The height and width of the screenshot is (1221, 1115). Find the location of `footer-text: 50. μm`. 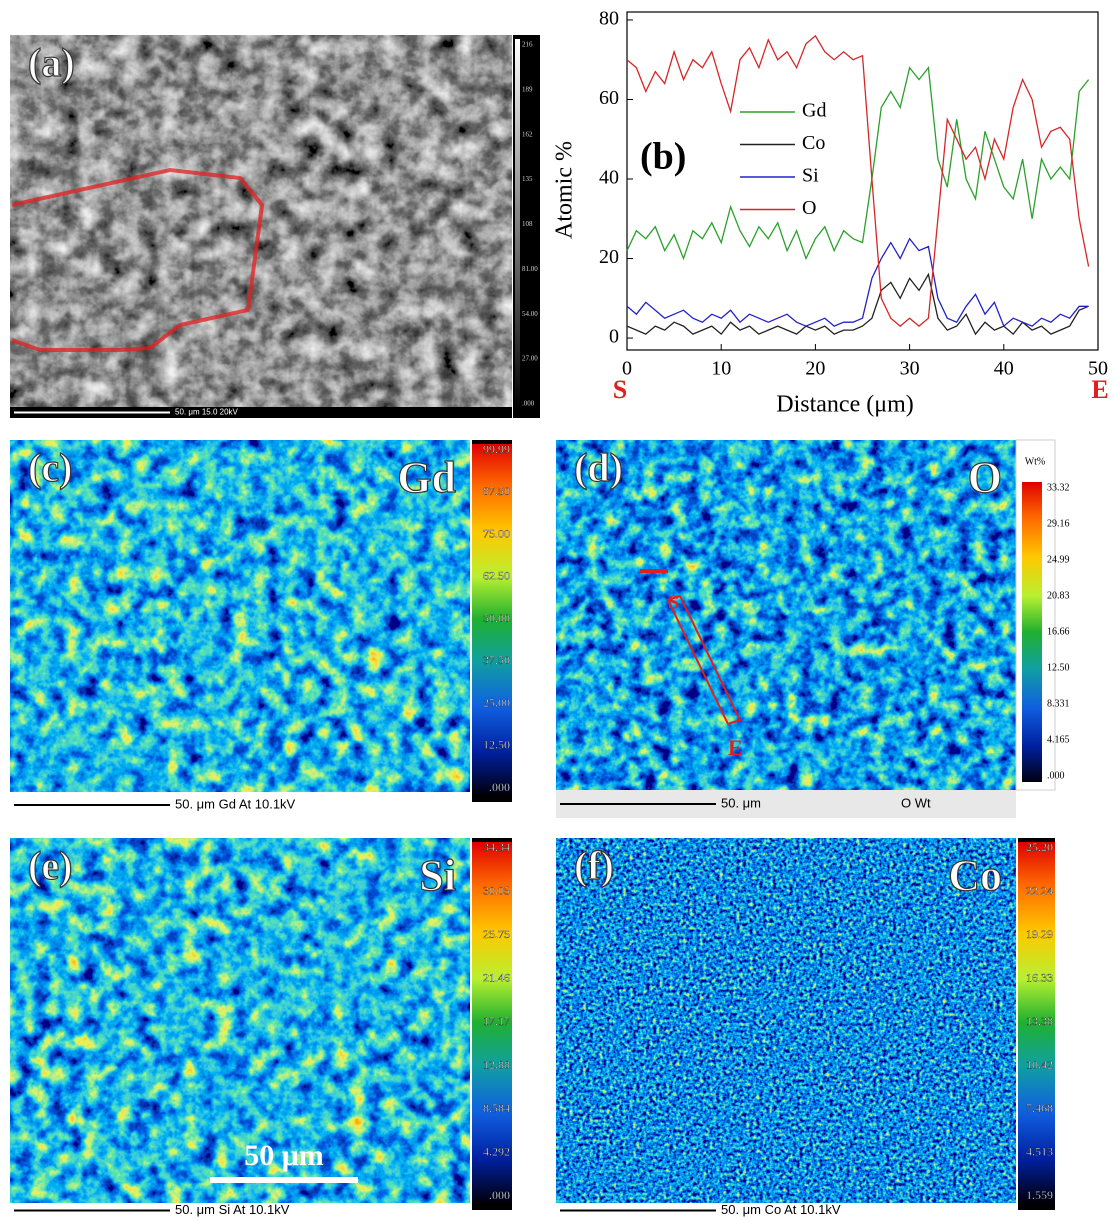

footer-text: 50. μm is located at coordinates (741, 802).